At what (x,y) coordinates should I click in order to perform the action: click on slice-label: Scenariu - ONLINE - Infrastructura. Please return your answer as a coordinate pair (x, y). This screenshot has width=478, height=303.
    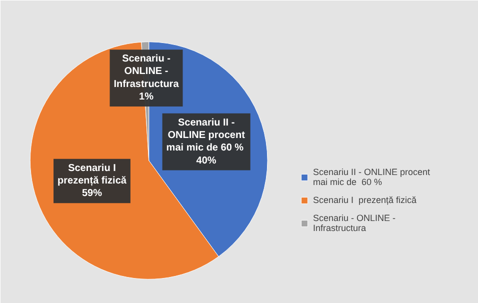
    Looking at the image, I should click on (147, 72).